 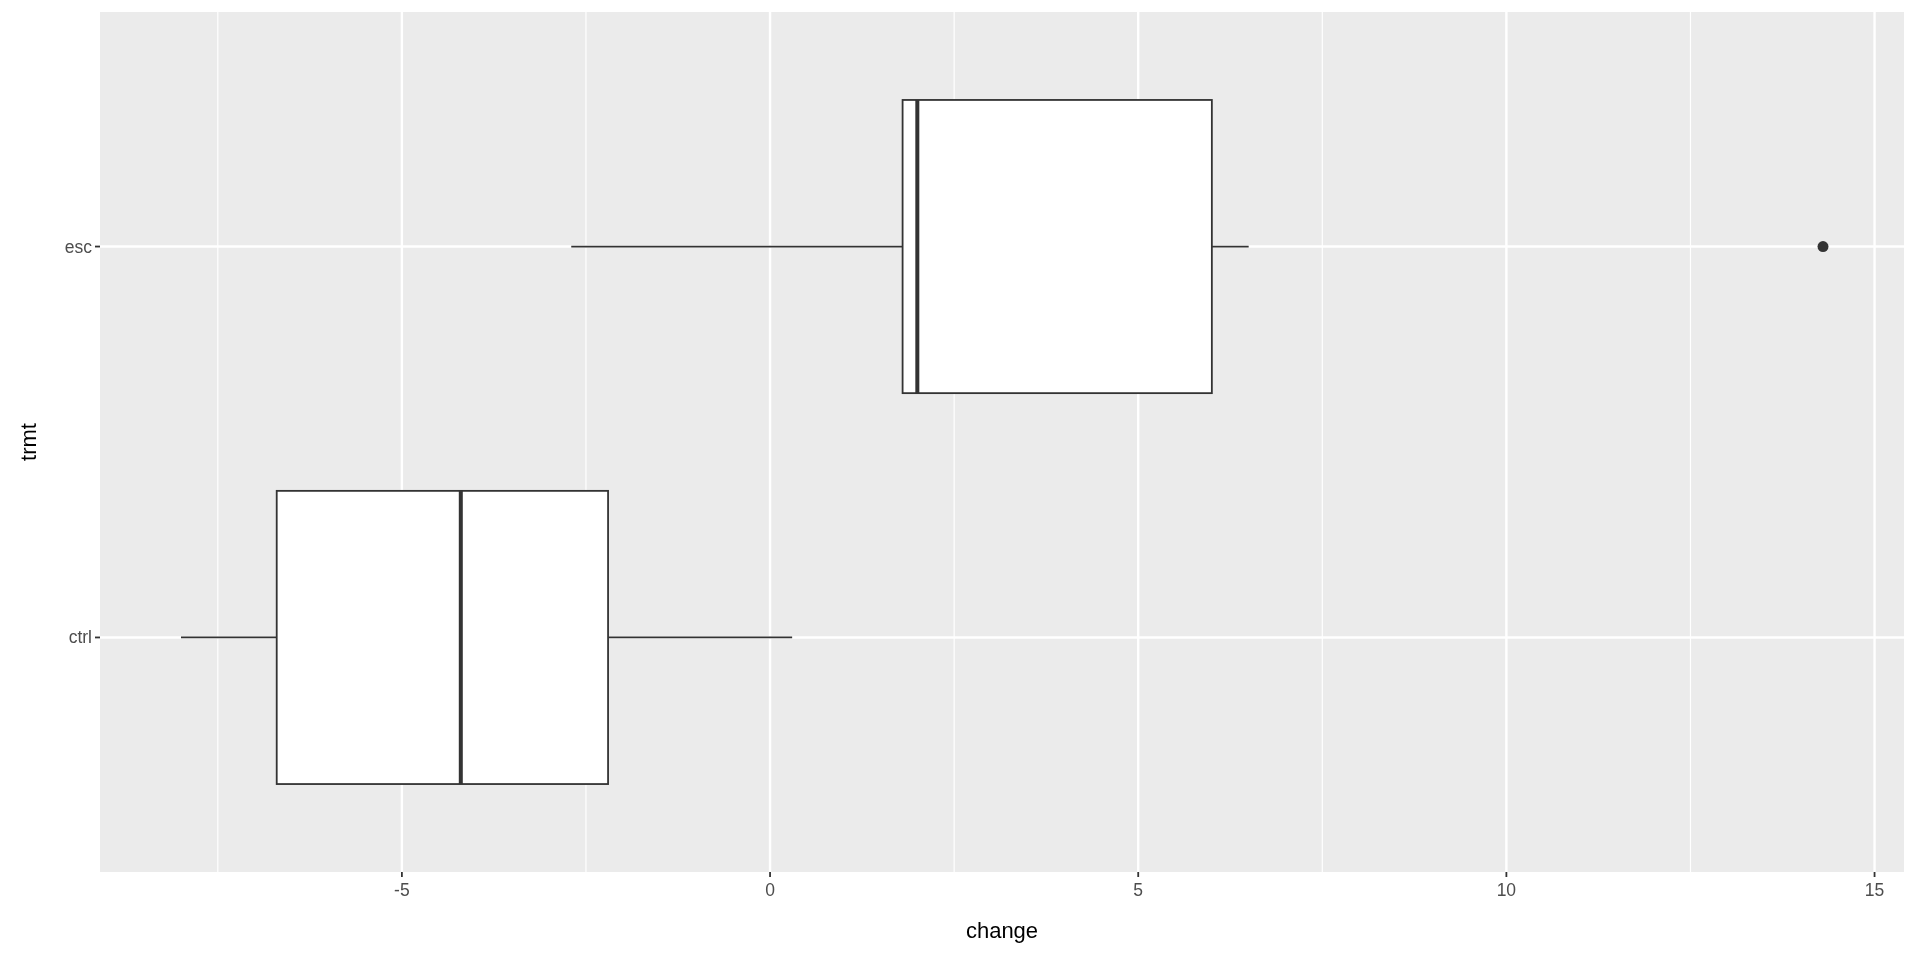 I want to click on x-tick-label: 15, so click(x=1874, y=890).